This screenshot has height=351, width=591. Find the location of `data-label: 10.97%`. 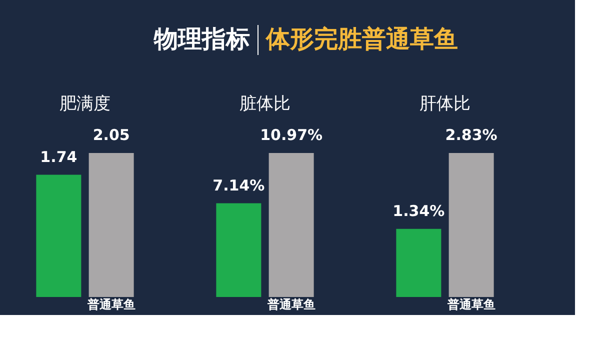

data-label: 10.97% is located at coordinates (291, 135).